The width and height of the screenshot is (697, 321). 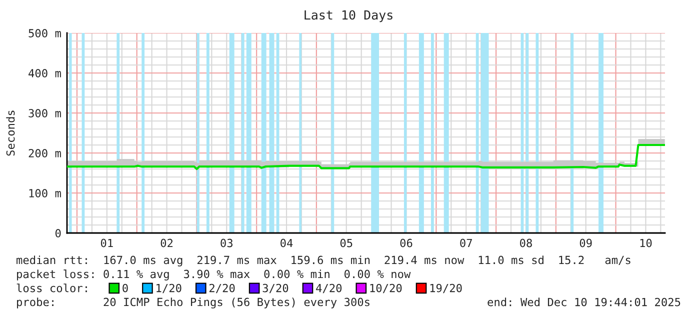 I want to click on legend-label: 4/20, so click(x=329, y=289).